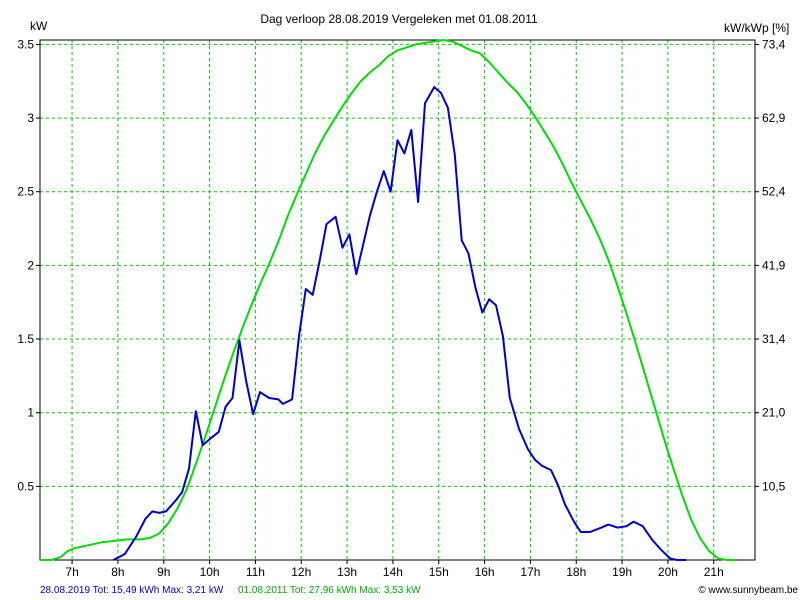  Describe the element at coordinates (30, 118) in the screenshot. I see `y-left-tick-label: 3` at that location.